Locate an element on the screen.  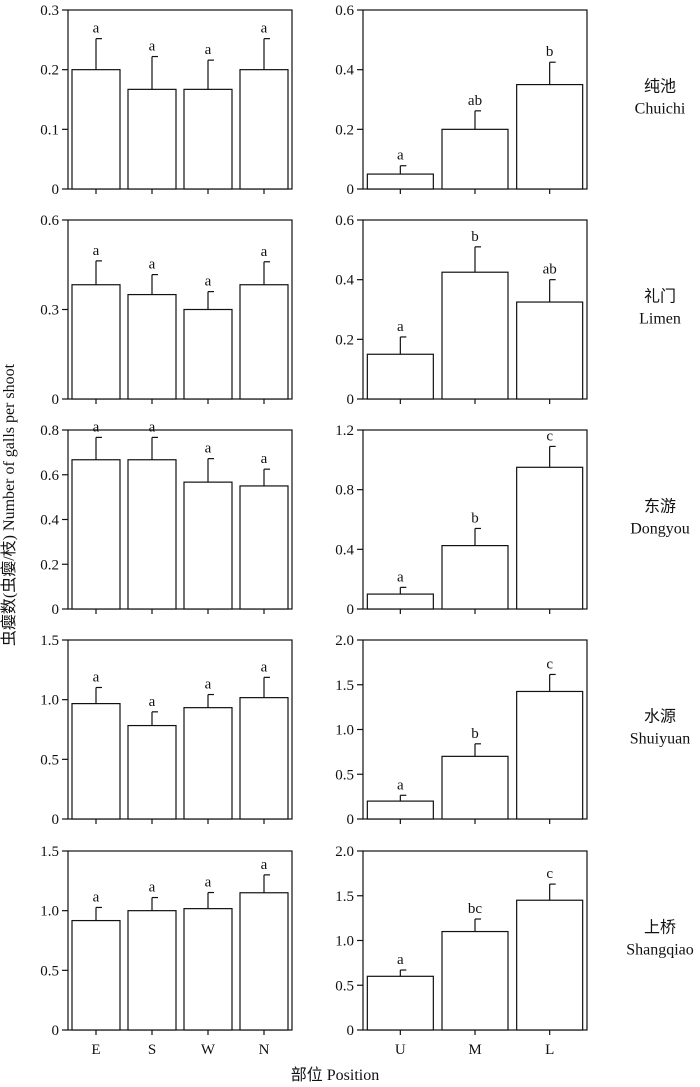
site-label-en: Limen is located at coordinates (660, 319).